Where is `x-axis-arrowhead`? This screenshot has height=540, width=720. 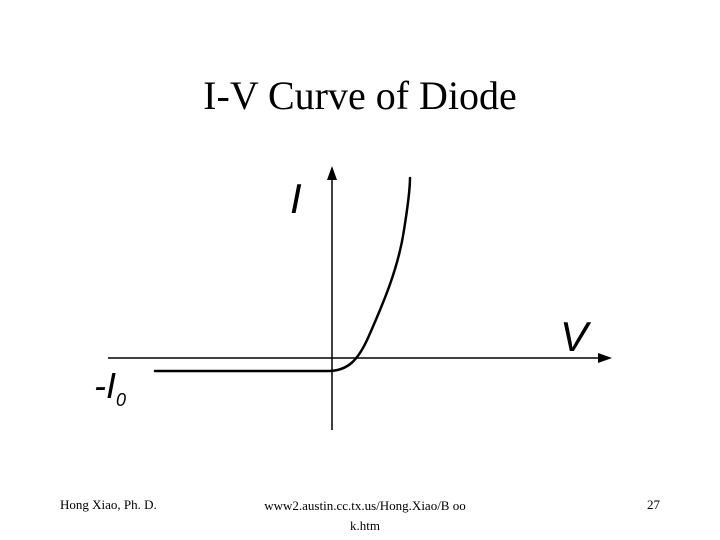
x-axis-arrowhead is located at coordinates (605, 358).